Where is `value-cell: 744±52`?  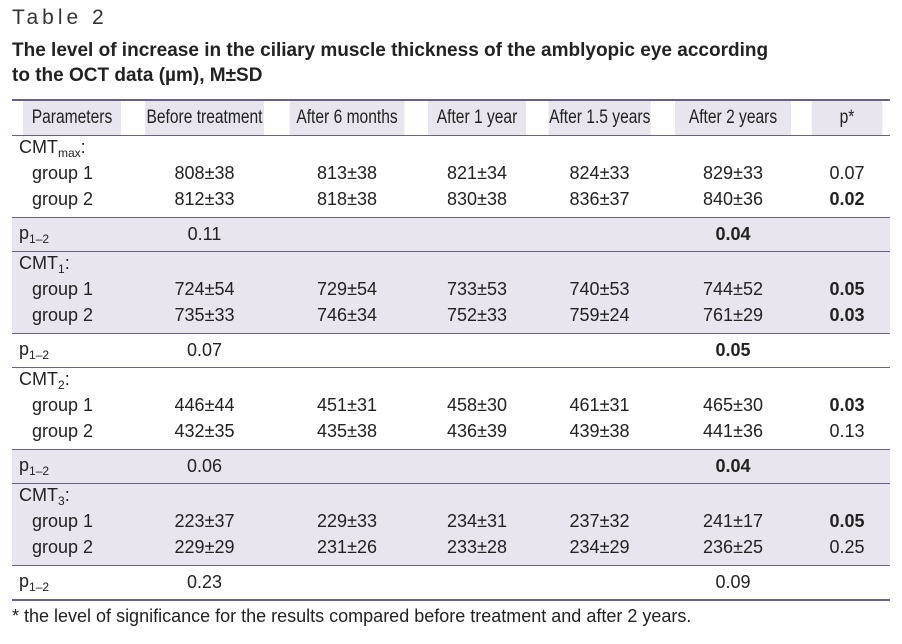
value-cell: 744±52 is located at coordinates (733, 289).